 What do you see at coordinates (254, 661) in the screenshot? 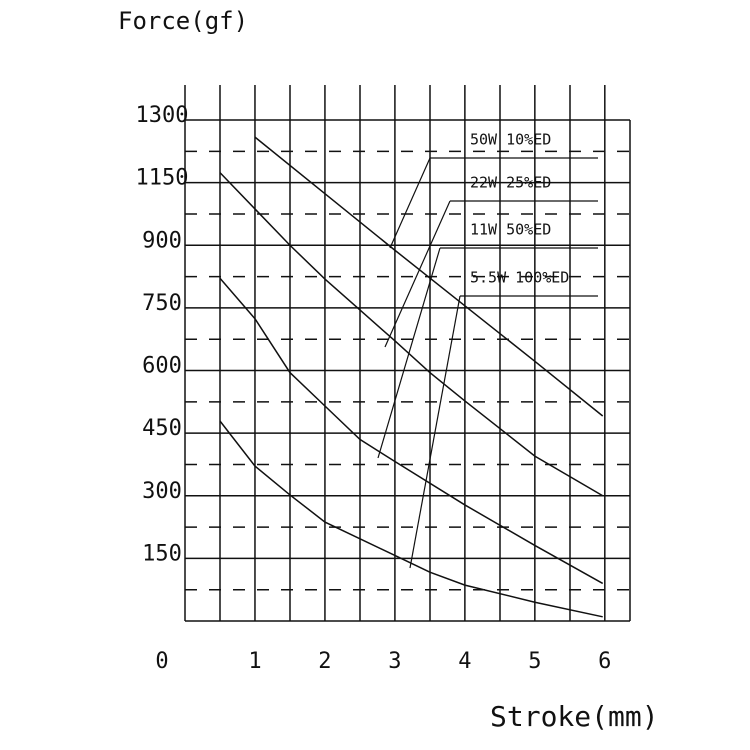
I see `x-tick-label: 1` at bounding box center [254, 661].